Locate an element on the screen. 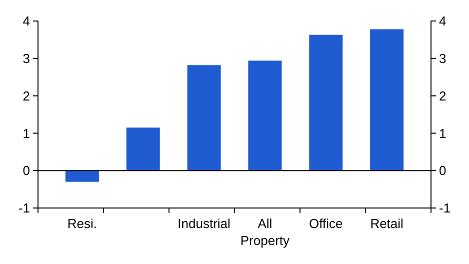 The height and width of the screenshot is (264, 469). y2-tick-label: 1 is located at coordinates (442, 133).